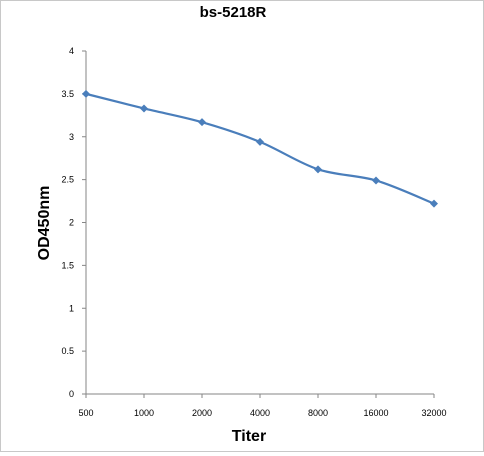 The height and width of the screenshot is (456, 484). I want to click on y-tick-label: 0, so click(71, 394).